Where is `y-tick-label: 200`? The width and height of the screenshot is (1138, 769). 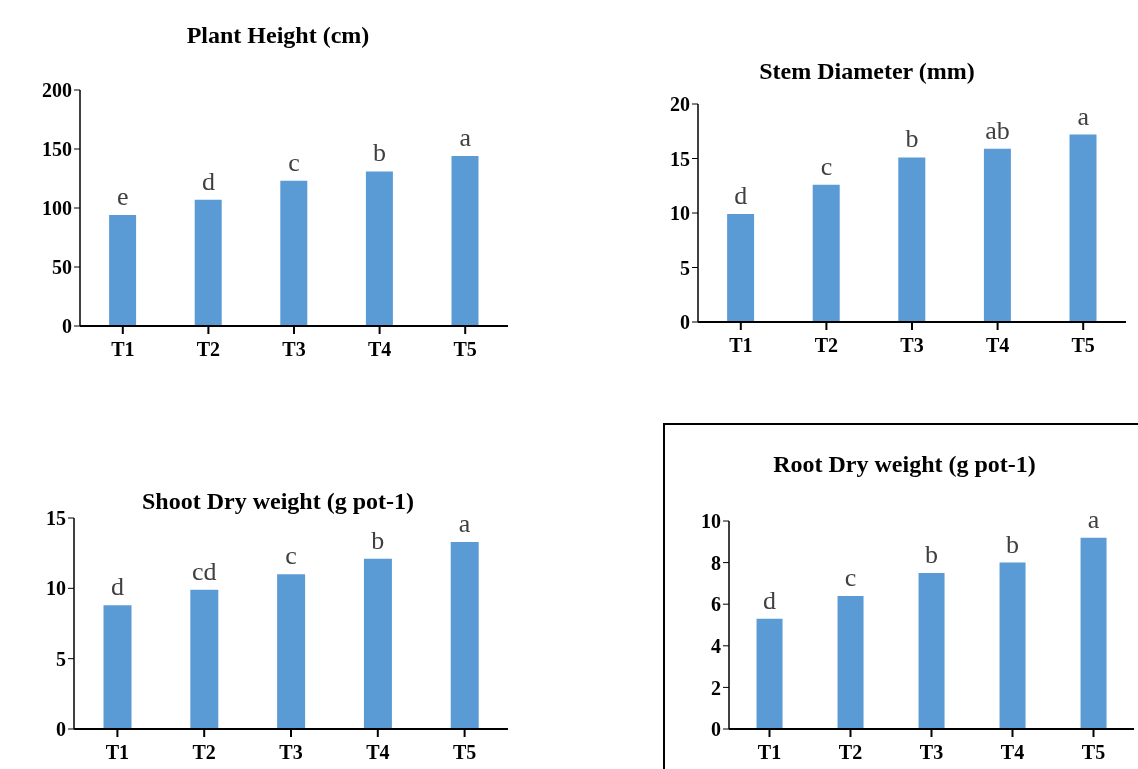
y-tick-label: 200 is located at coordinates (57, 90).